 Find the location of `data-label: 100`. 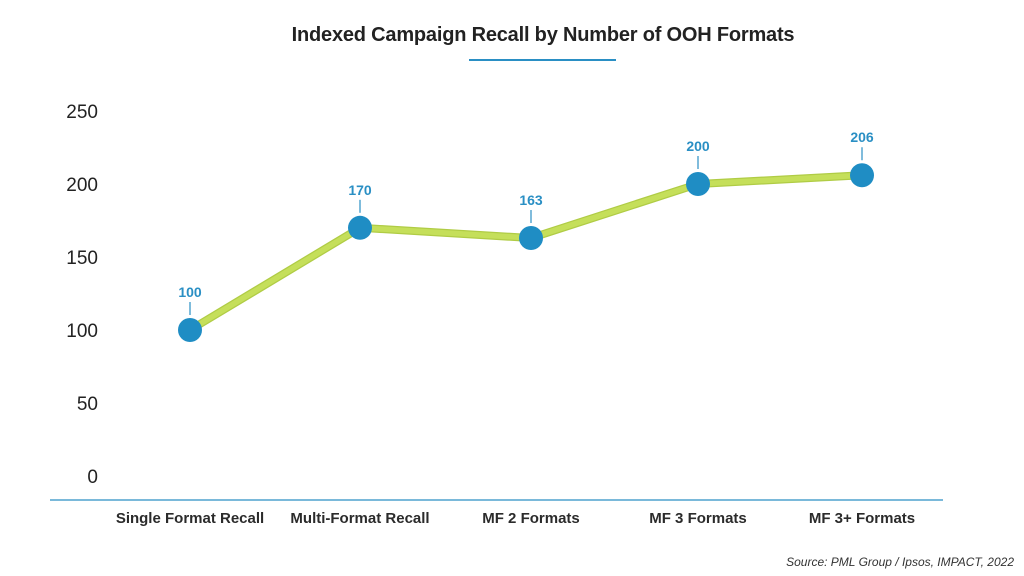

data-label: 100 is located at coordinates (190, 292).